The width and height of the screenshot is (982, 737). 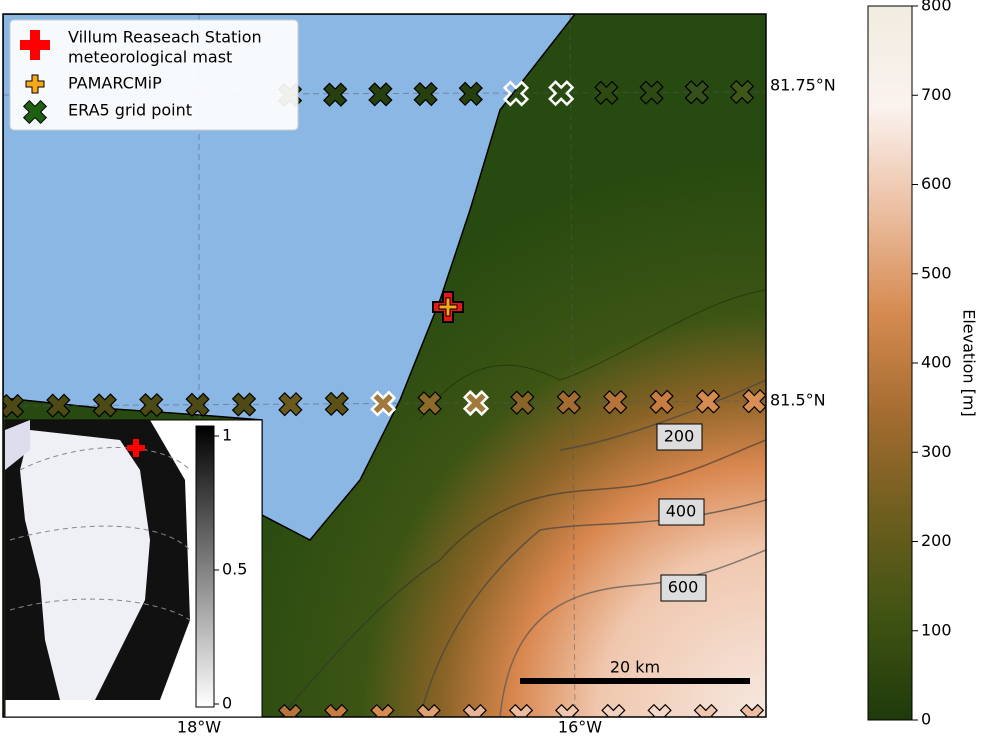 I want to click on inset-colorbar-ticks: 00.51, so click(x=230, y=569).